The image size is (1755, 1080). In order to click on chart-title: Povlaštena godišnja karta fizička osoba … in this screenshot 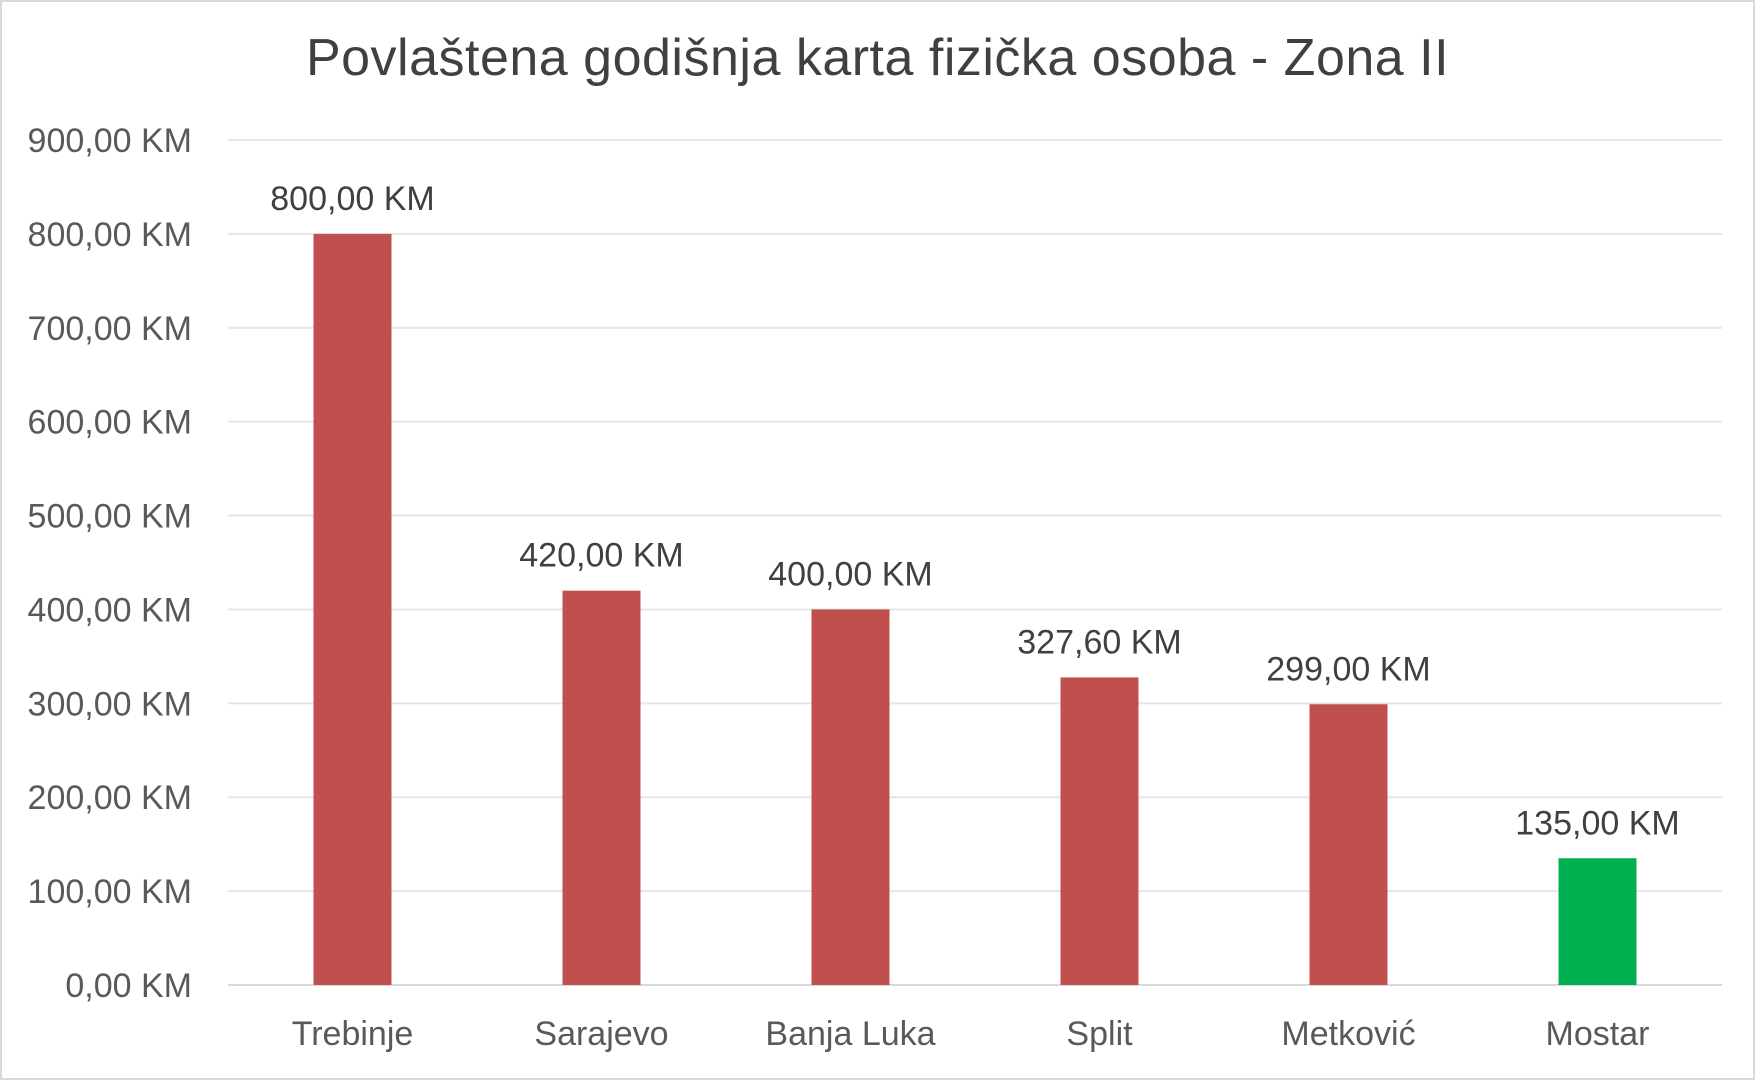, I will do `click(877, 58)`.